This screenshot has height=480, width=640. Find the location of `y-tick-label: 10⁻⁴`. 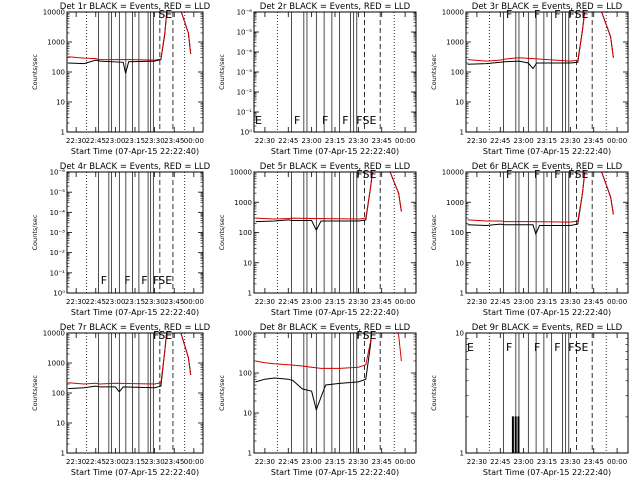

y-tick-label: 10⁻⁴ is located at coordinates (58, 213).